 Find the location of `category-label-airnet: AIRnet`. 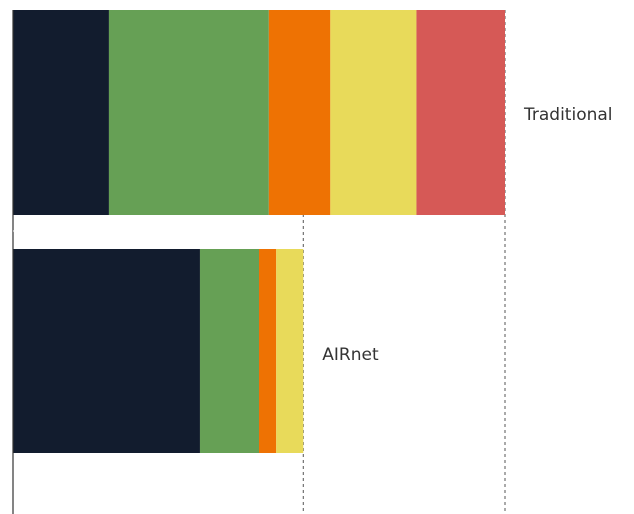

category-label-airnet: AIRnet is located at coordinates (350, 355).